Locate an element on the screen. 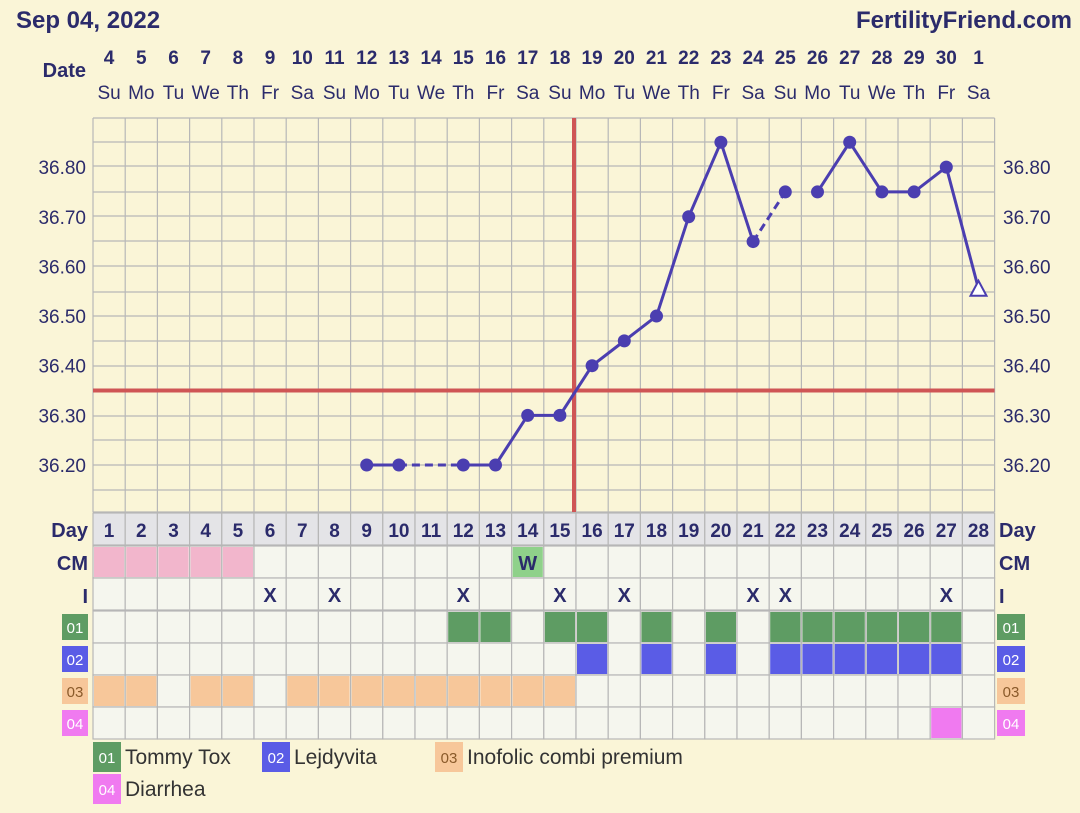 This screenshot has width=1080, height=813. cycle-day-label: 4 is located at coordinates (205, 531).